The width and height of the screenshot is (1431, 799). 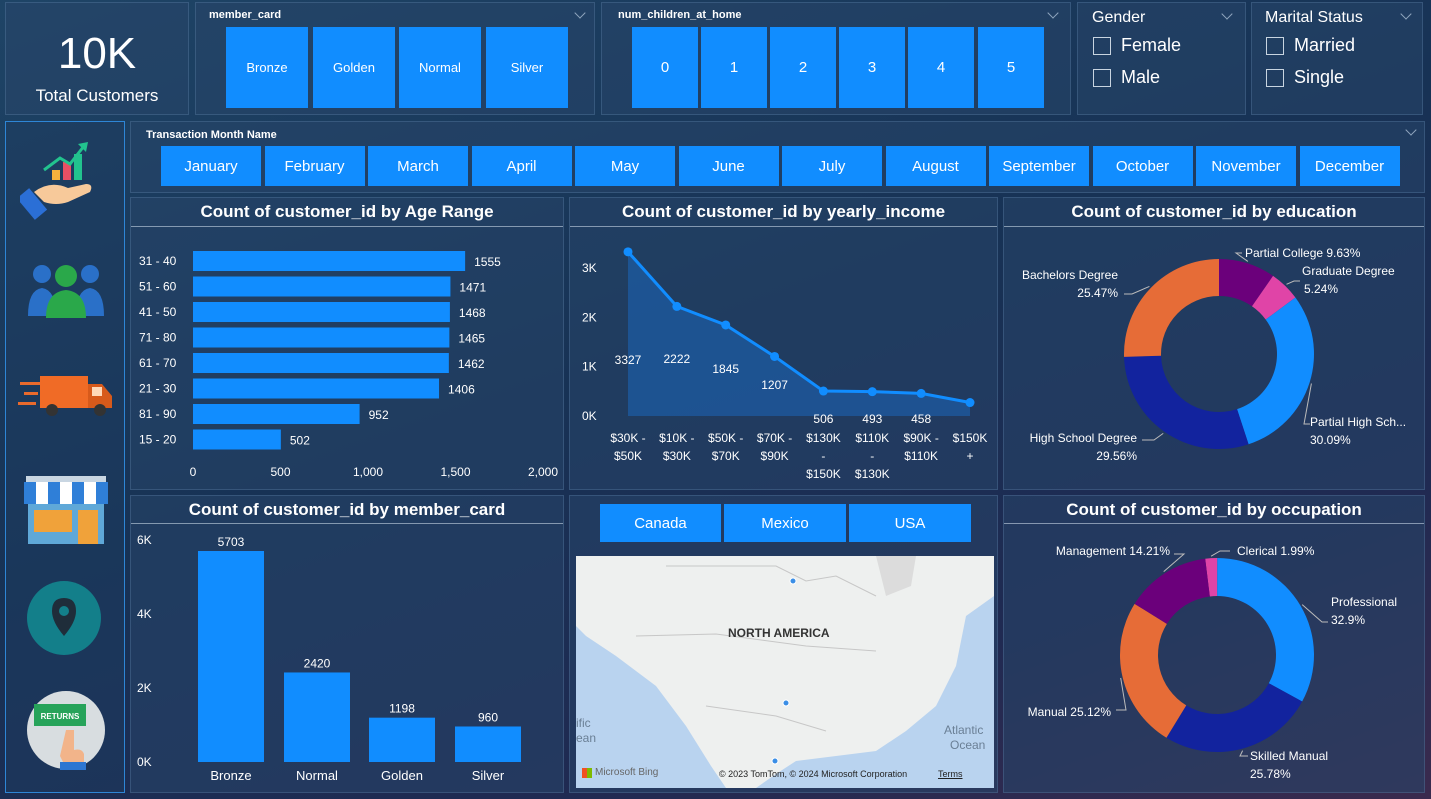 I want to click on gender-option-female: Female, so click(x=1137, y=45).